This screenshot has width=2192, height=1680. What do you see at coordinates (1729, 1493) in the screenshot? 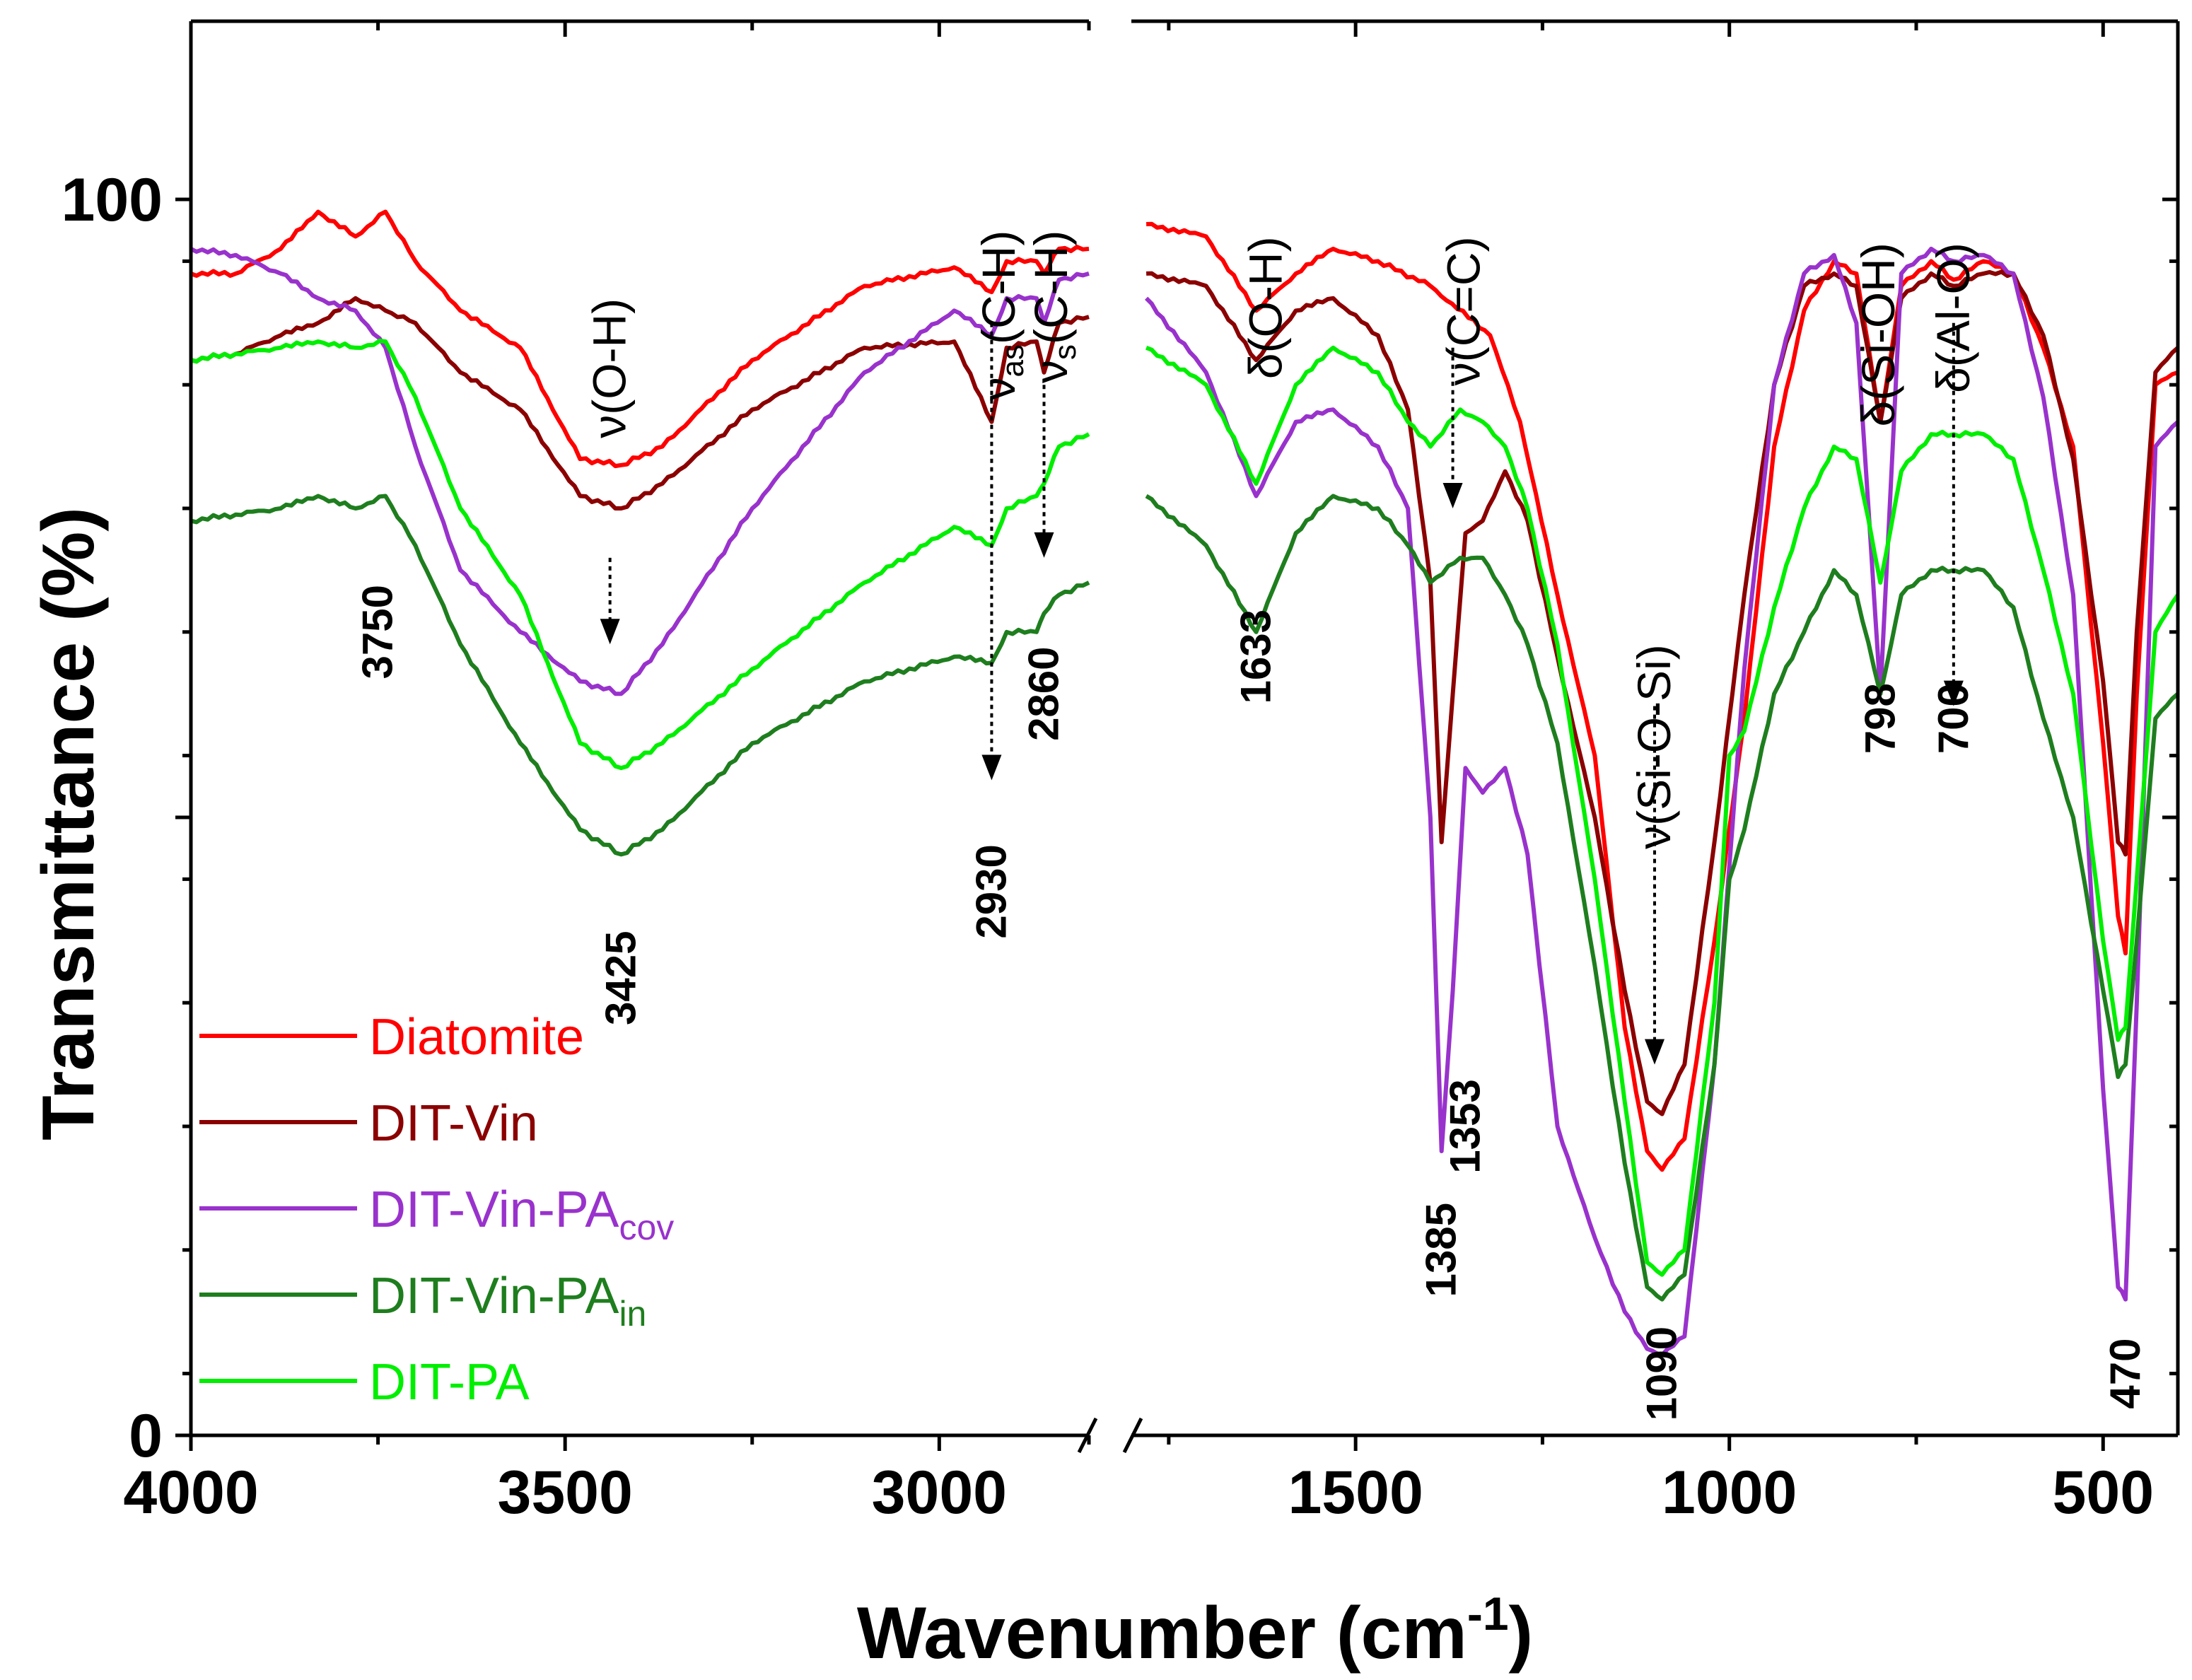
I see `x-tick-label: 1000` at bounding box center [1729, 1493].